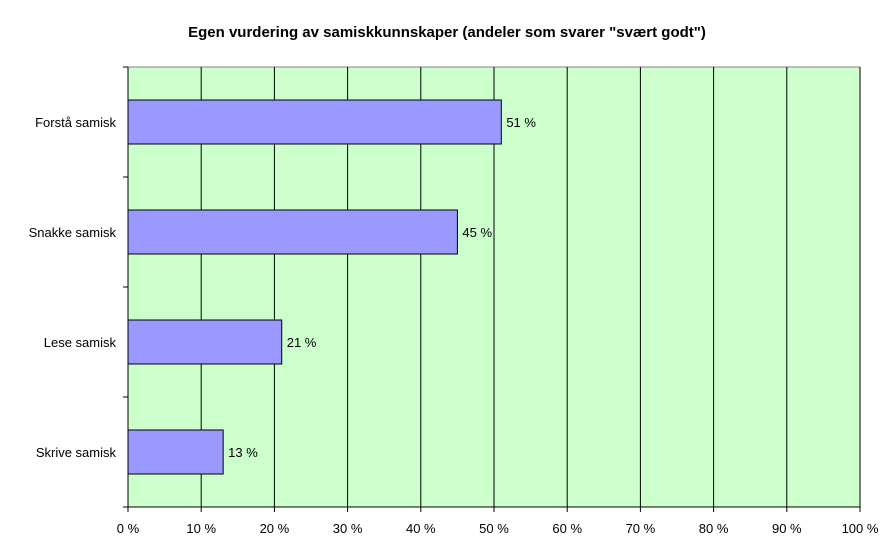 The image size is (896, 558). I want to click on category-label: Lese samisk, so click(80, 342).